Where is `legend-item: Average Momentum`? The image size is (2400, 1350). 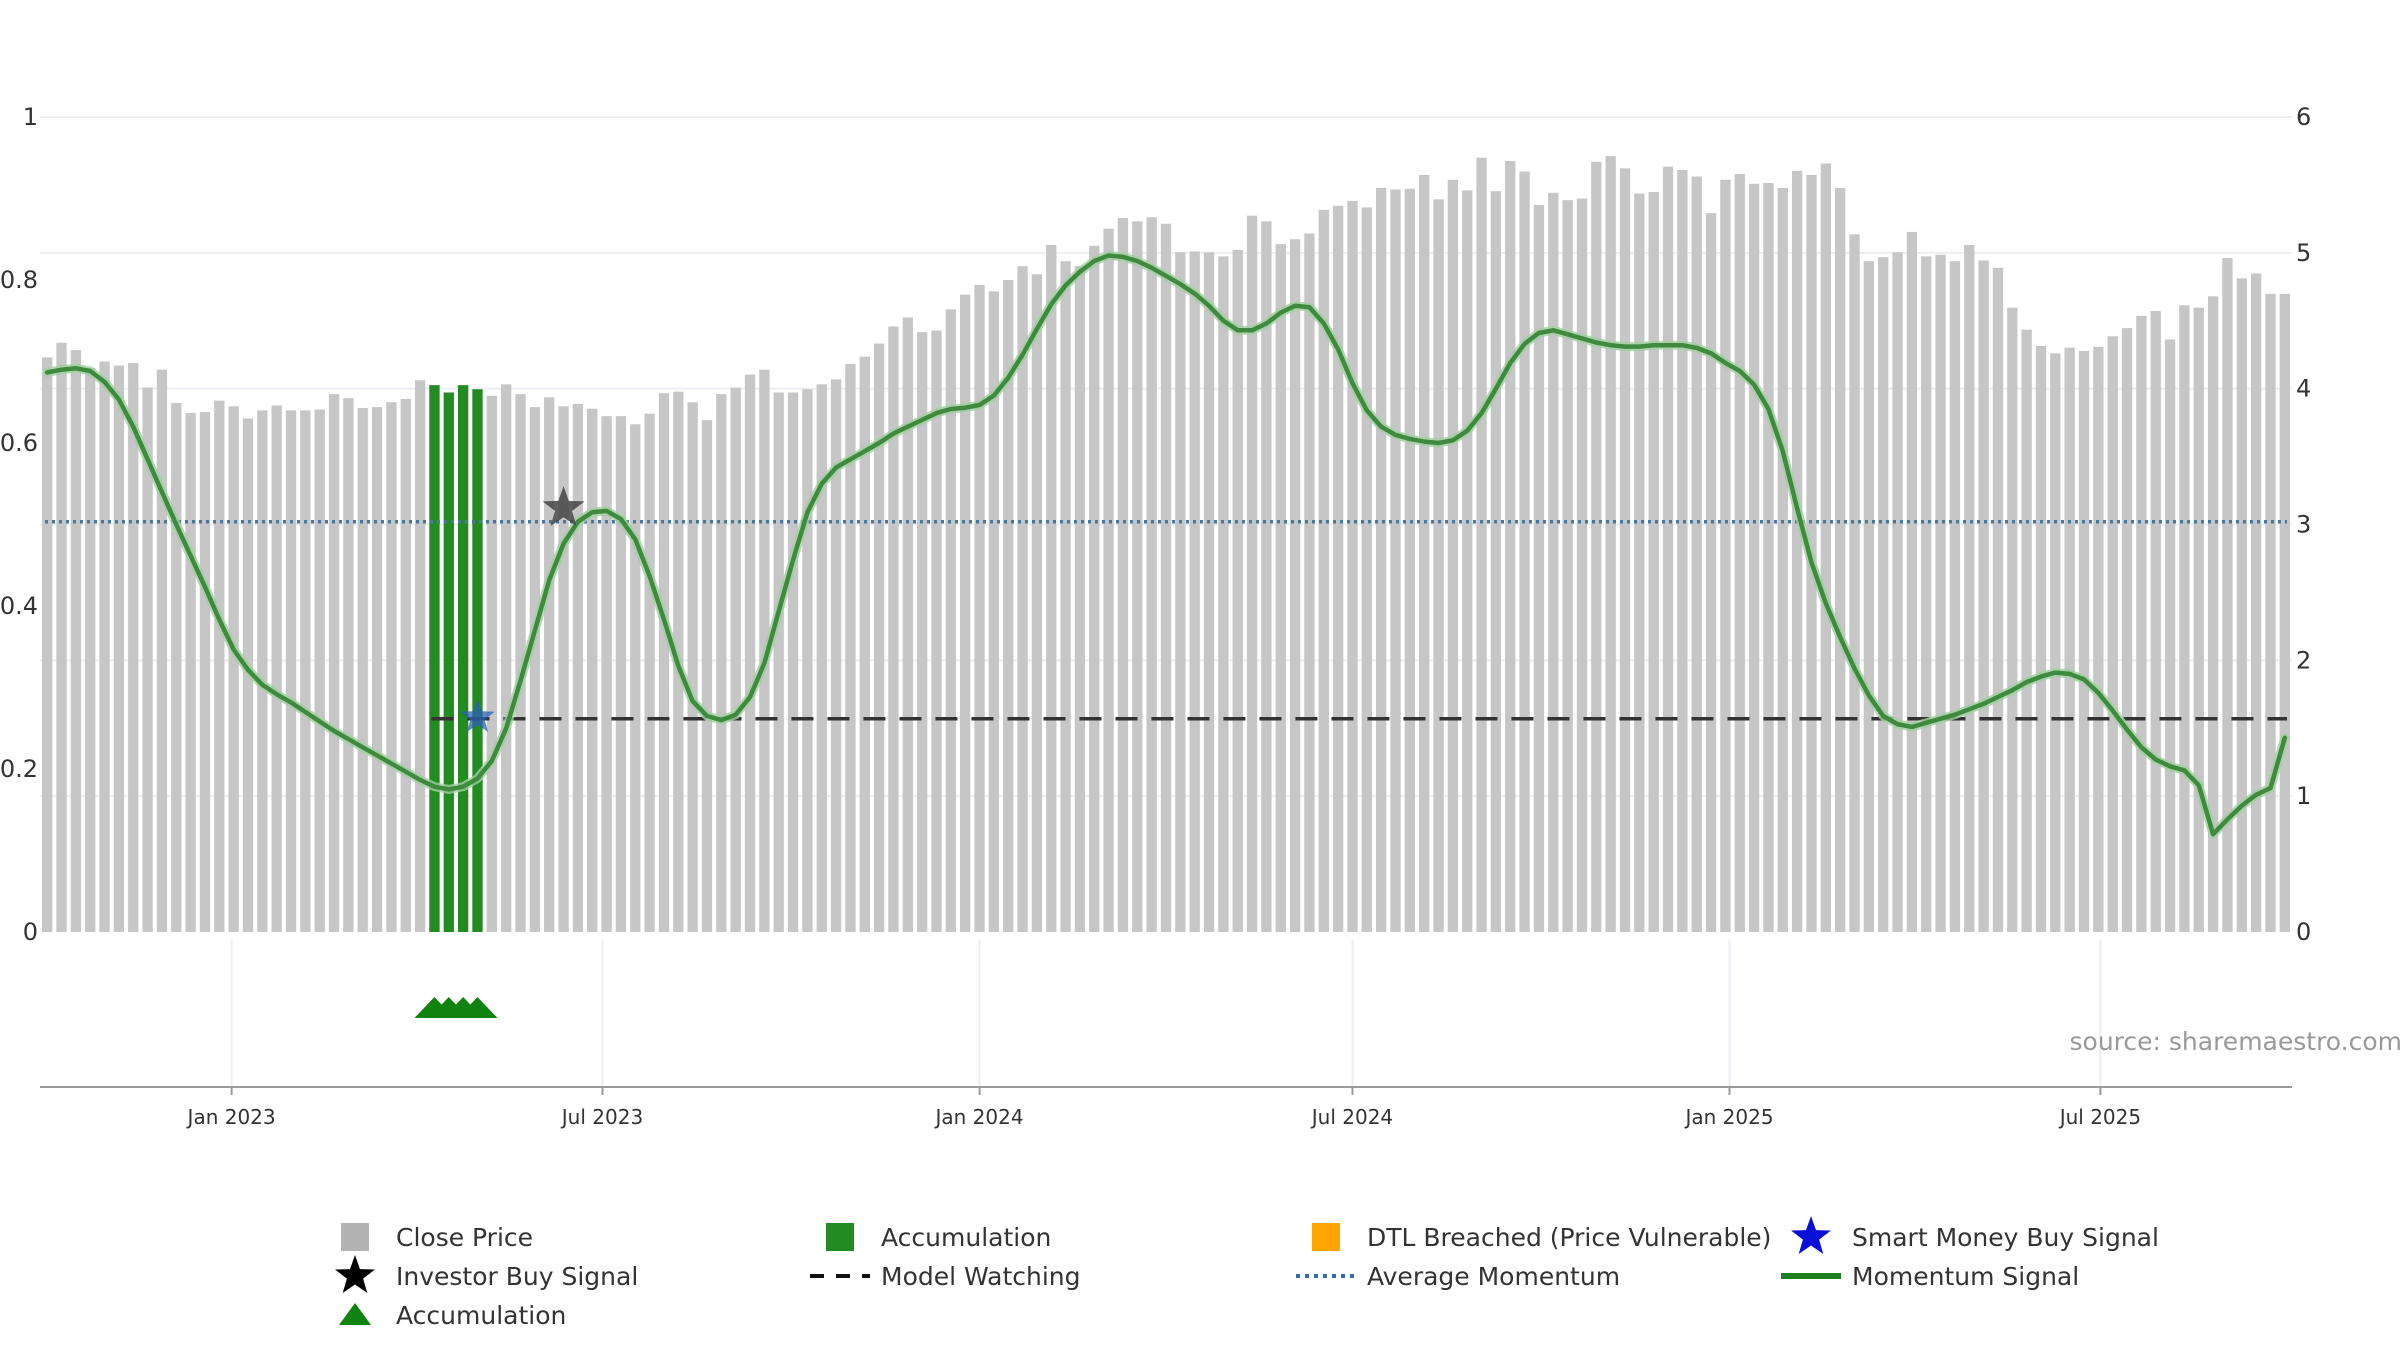
legend-item: Average Momentum is located at coordinates (1458, 1276).